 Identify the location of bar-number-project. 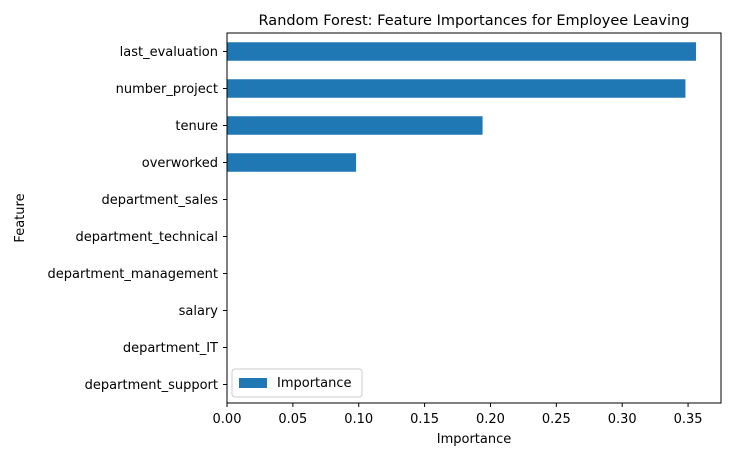
(456, 88).